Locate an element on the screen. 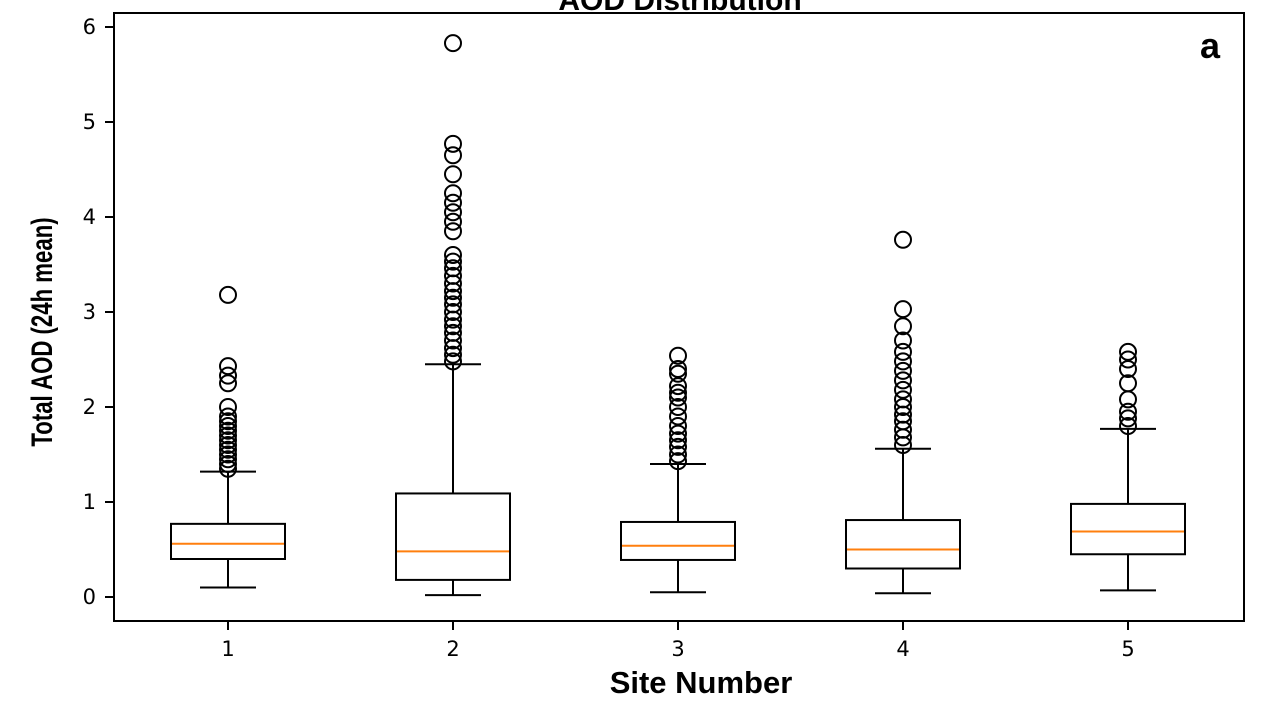 The height and width of the screenshot is (720, 1280). y-tick-label: 6 is located at coordinates (89, 27).